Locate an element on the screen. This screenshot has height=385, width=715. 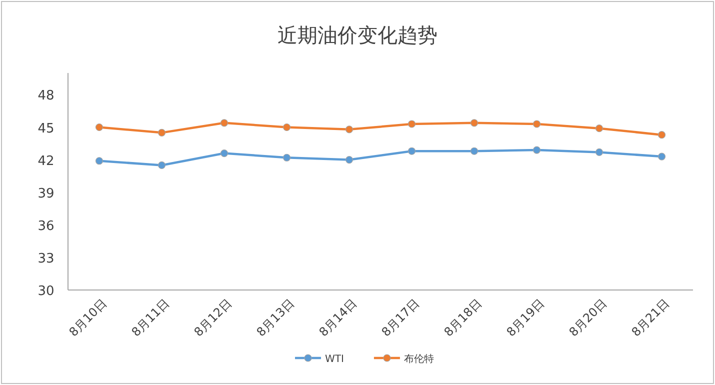
x-tick-label: 8月12日 is located at coordinates (212, 318).